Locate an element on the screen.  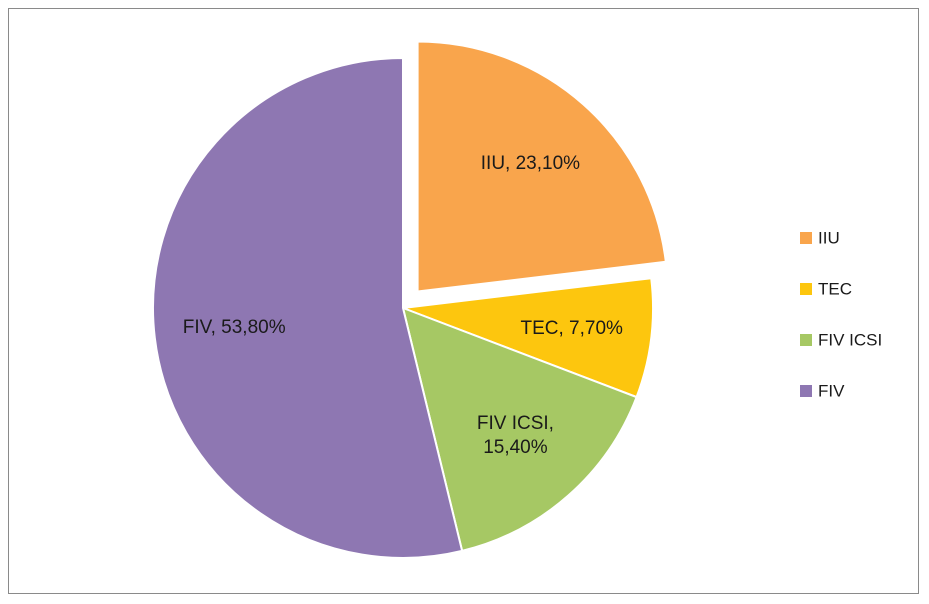
data-label: FIV, 53,80% is located at coordinates (234, 328).